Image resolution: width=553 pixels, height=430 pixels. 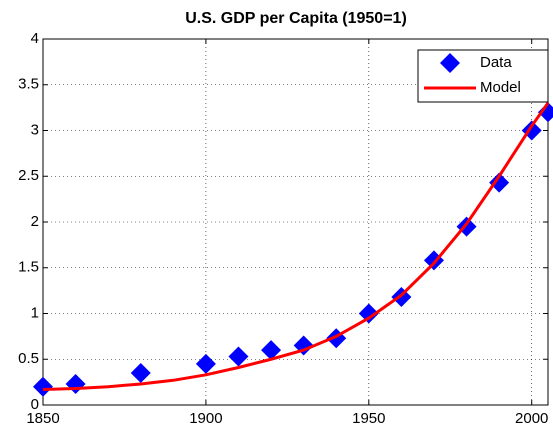 I want to click on x-tick-label: 2000, so click(x=531, y=418).